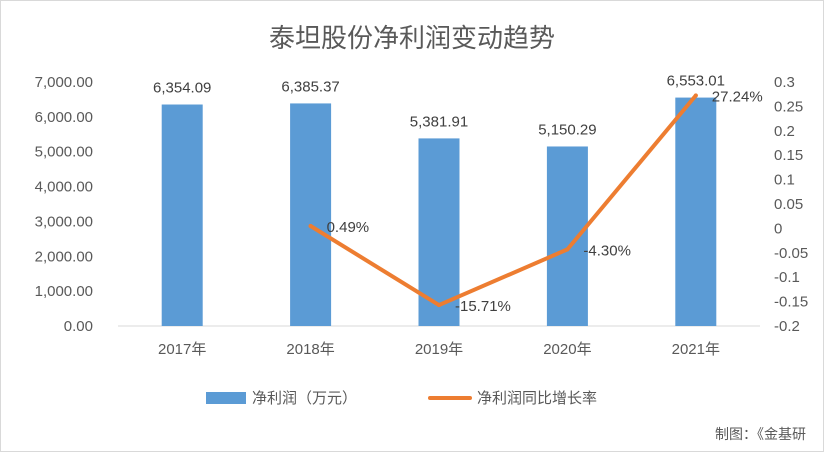  I want to click on legend-bar-swatch, so click(226, 398).